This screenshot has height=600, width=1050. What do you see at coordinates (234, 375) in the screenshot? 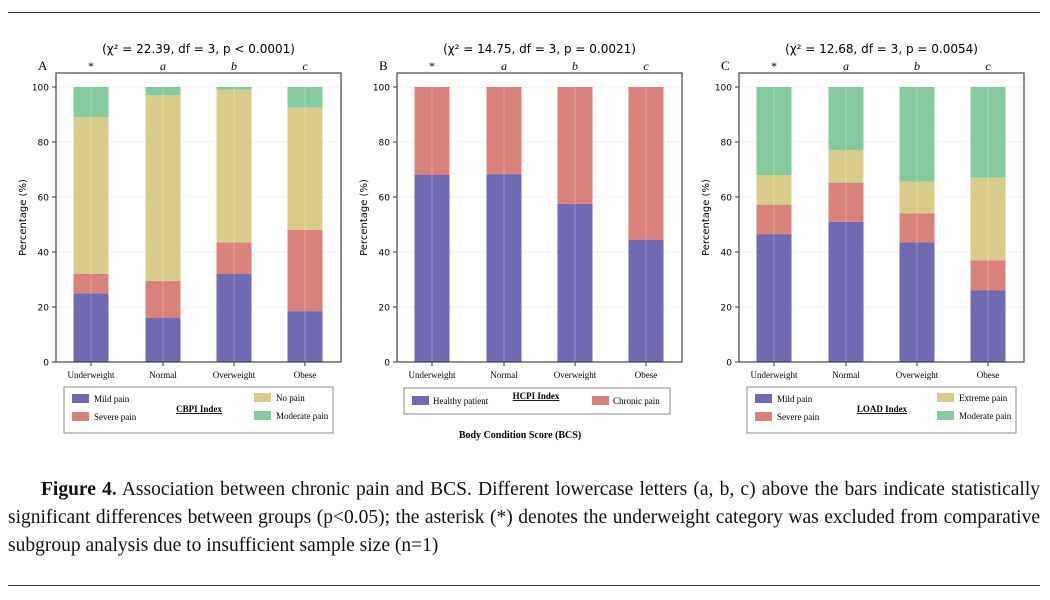
I see `x-tick-label: Overweight` at bounding box center [234, 375].